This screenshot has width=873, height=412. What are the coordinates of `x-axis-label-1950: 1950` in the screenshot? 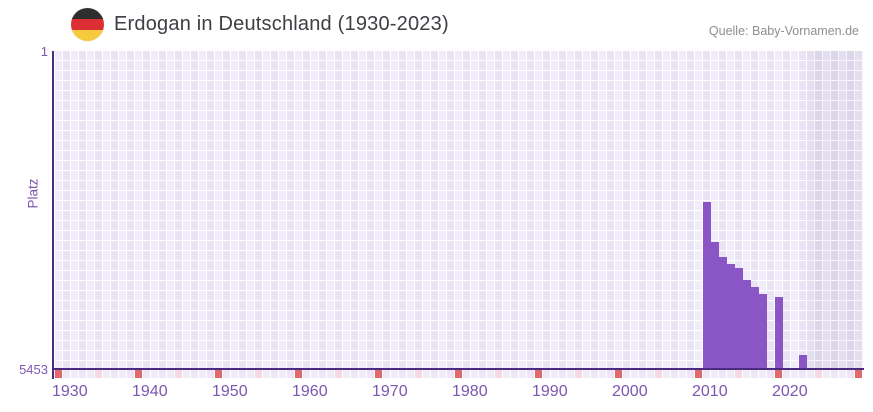 It's located at (230, 391).